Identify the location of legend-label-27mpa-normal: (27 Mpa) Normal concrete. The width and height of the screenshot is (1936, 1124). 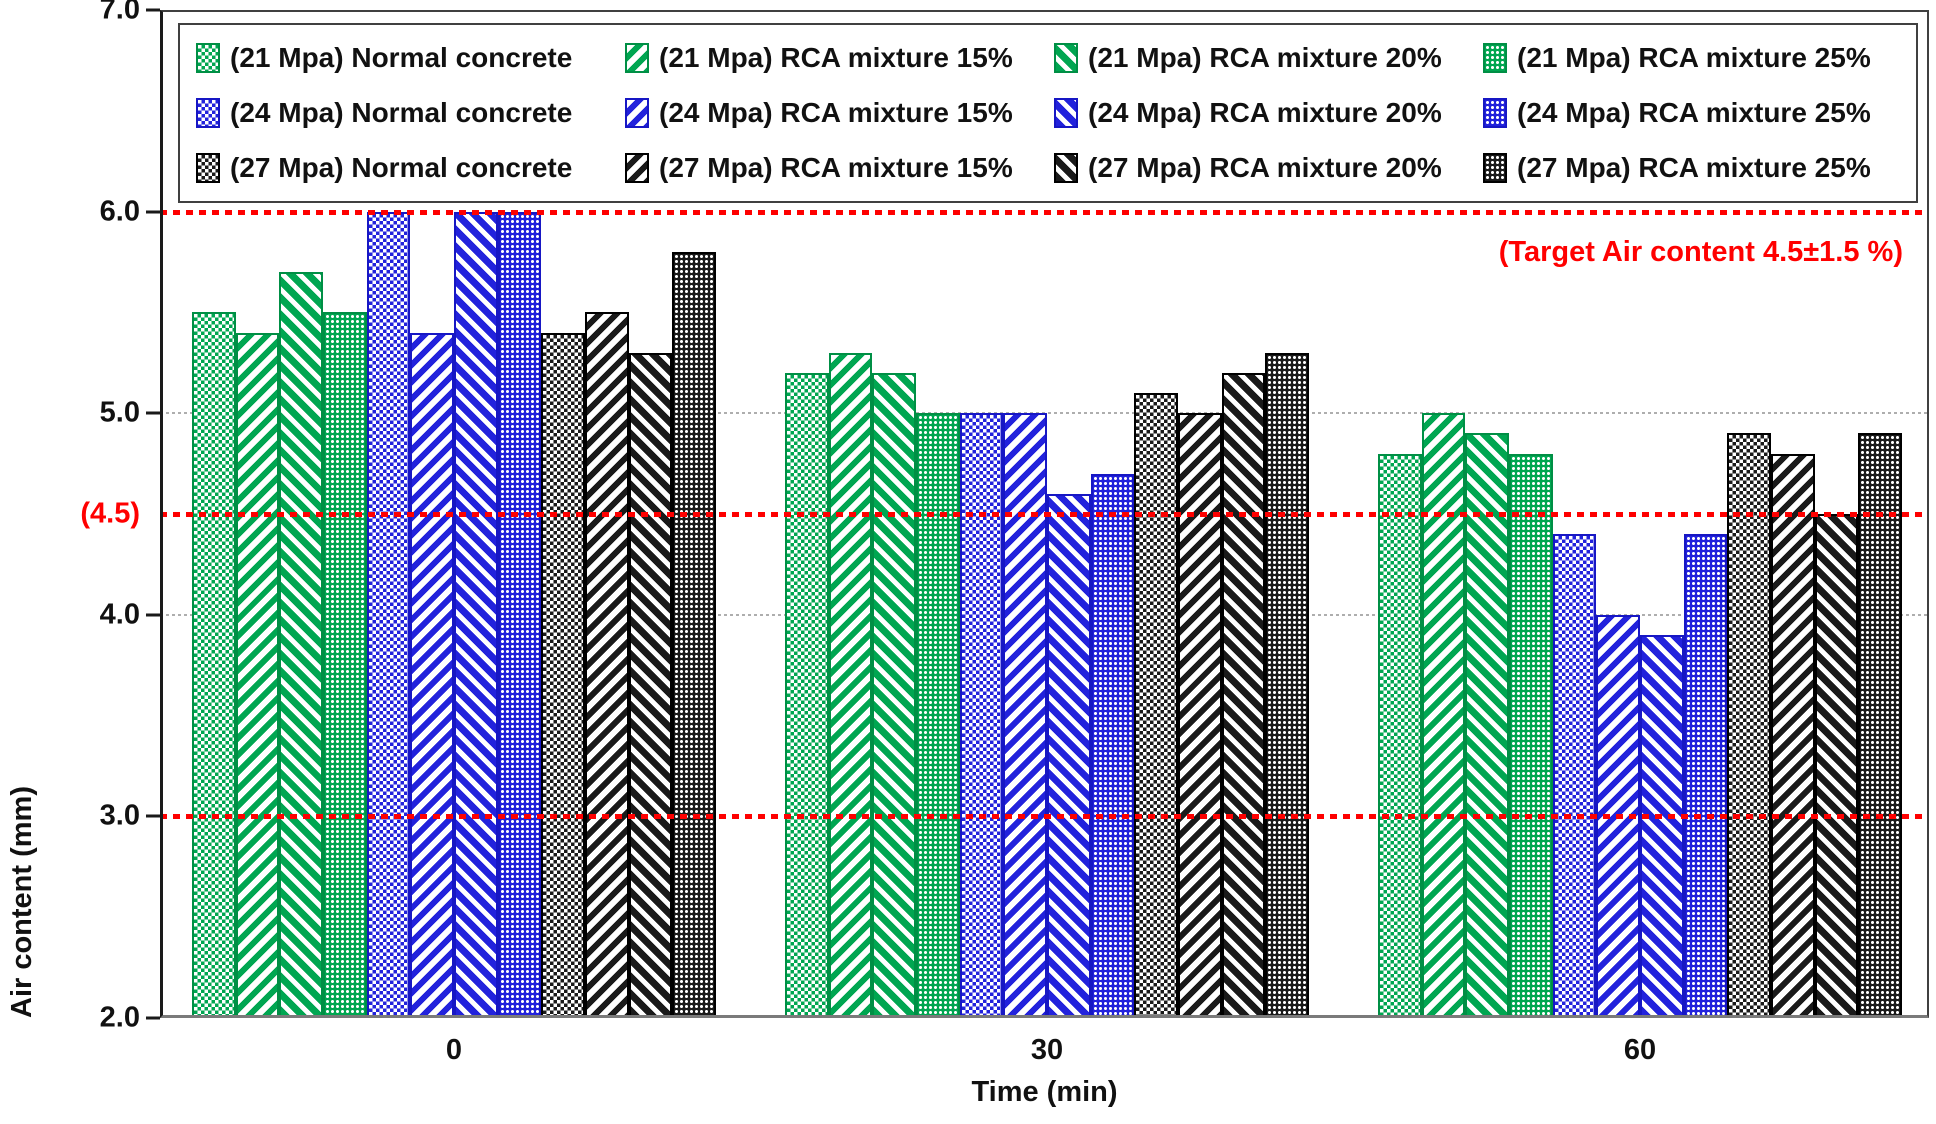
(401, 167).